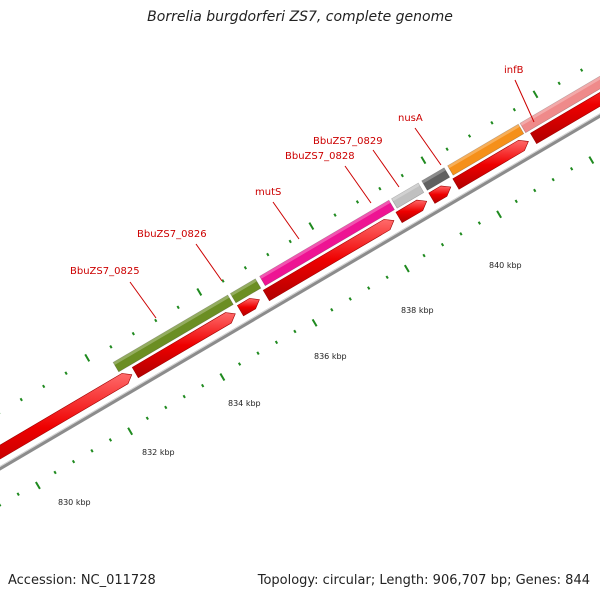 The width and height of the screenshot is (600, 600). Describe the element at coordinates (320, 156) in the screenshot. I see `gene-label-bbuzs7_0828: BbuZS7_0828` at that location.